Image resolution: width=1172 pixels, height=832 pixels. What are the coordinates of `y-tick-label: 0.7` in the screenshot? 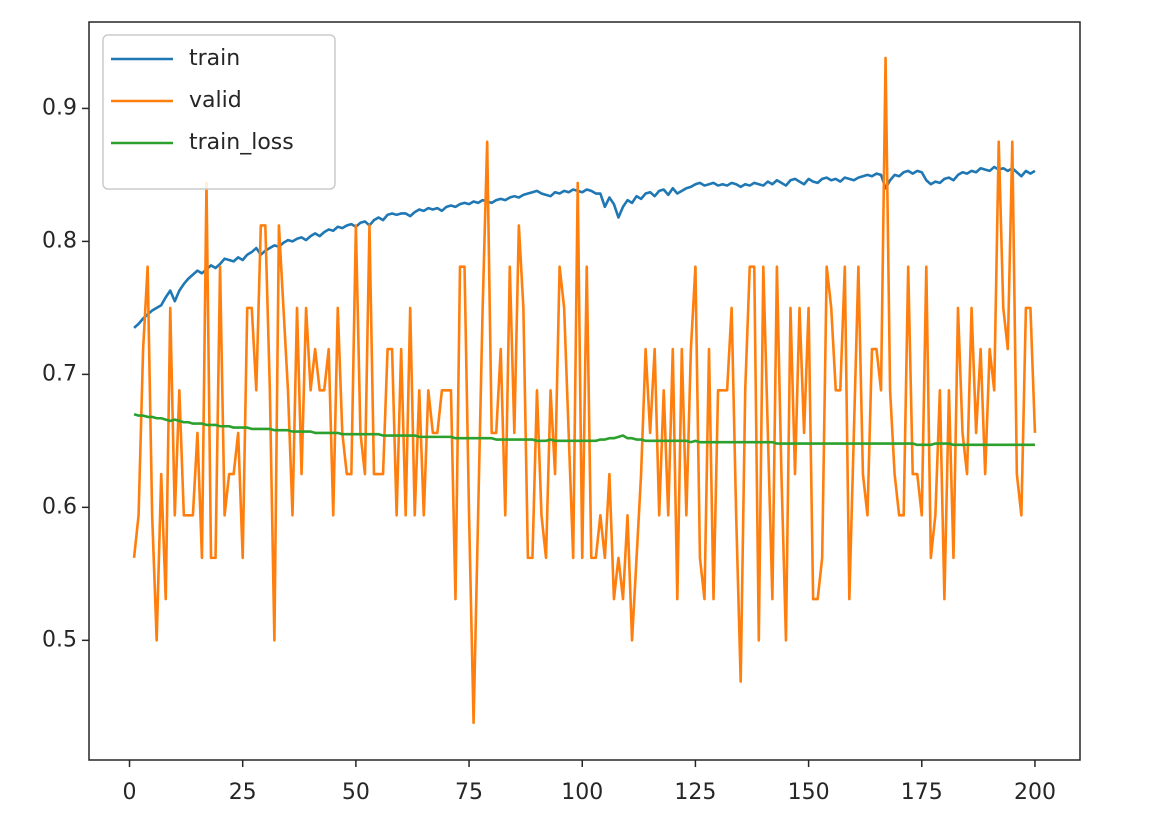 It's located at (59, 373).